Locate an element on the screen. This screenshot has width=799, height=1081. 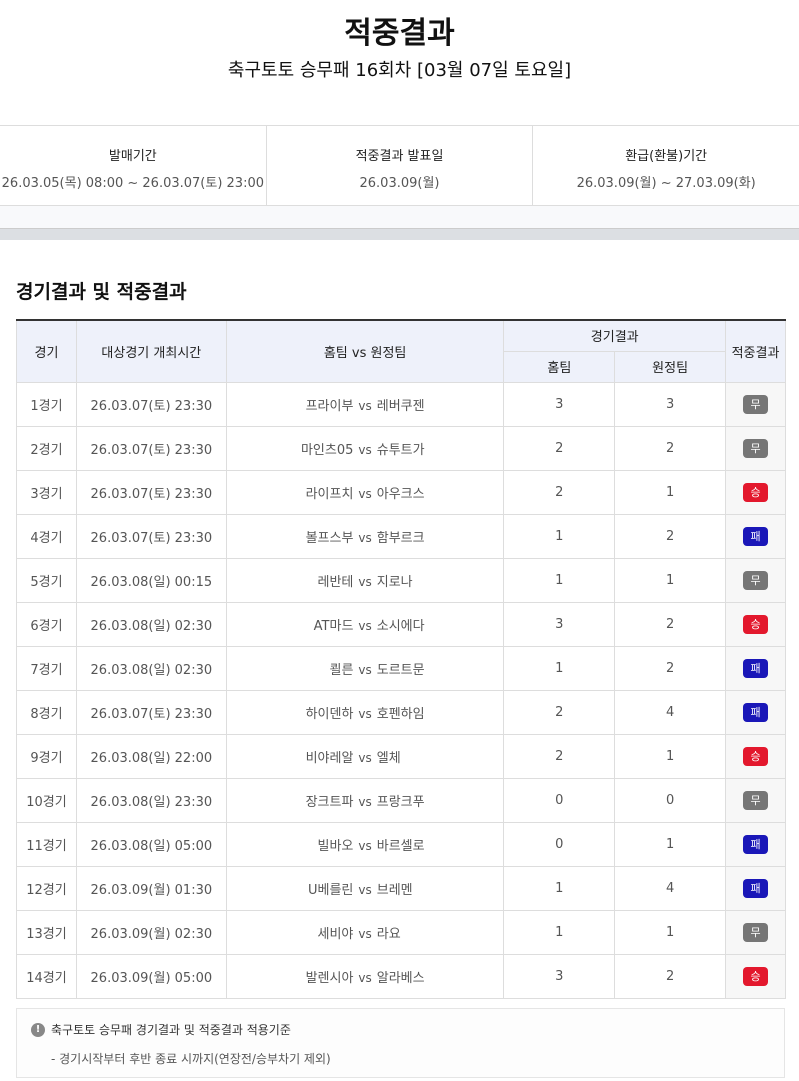
table-row: 13경기 26.03.09(월) 02:30 세비야 vs 라요 1 1 무 is located at coordinates (401, 932).